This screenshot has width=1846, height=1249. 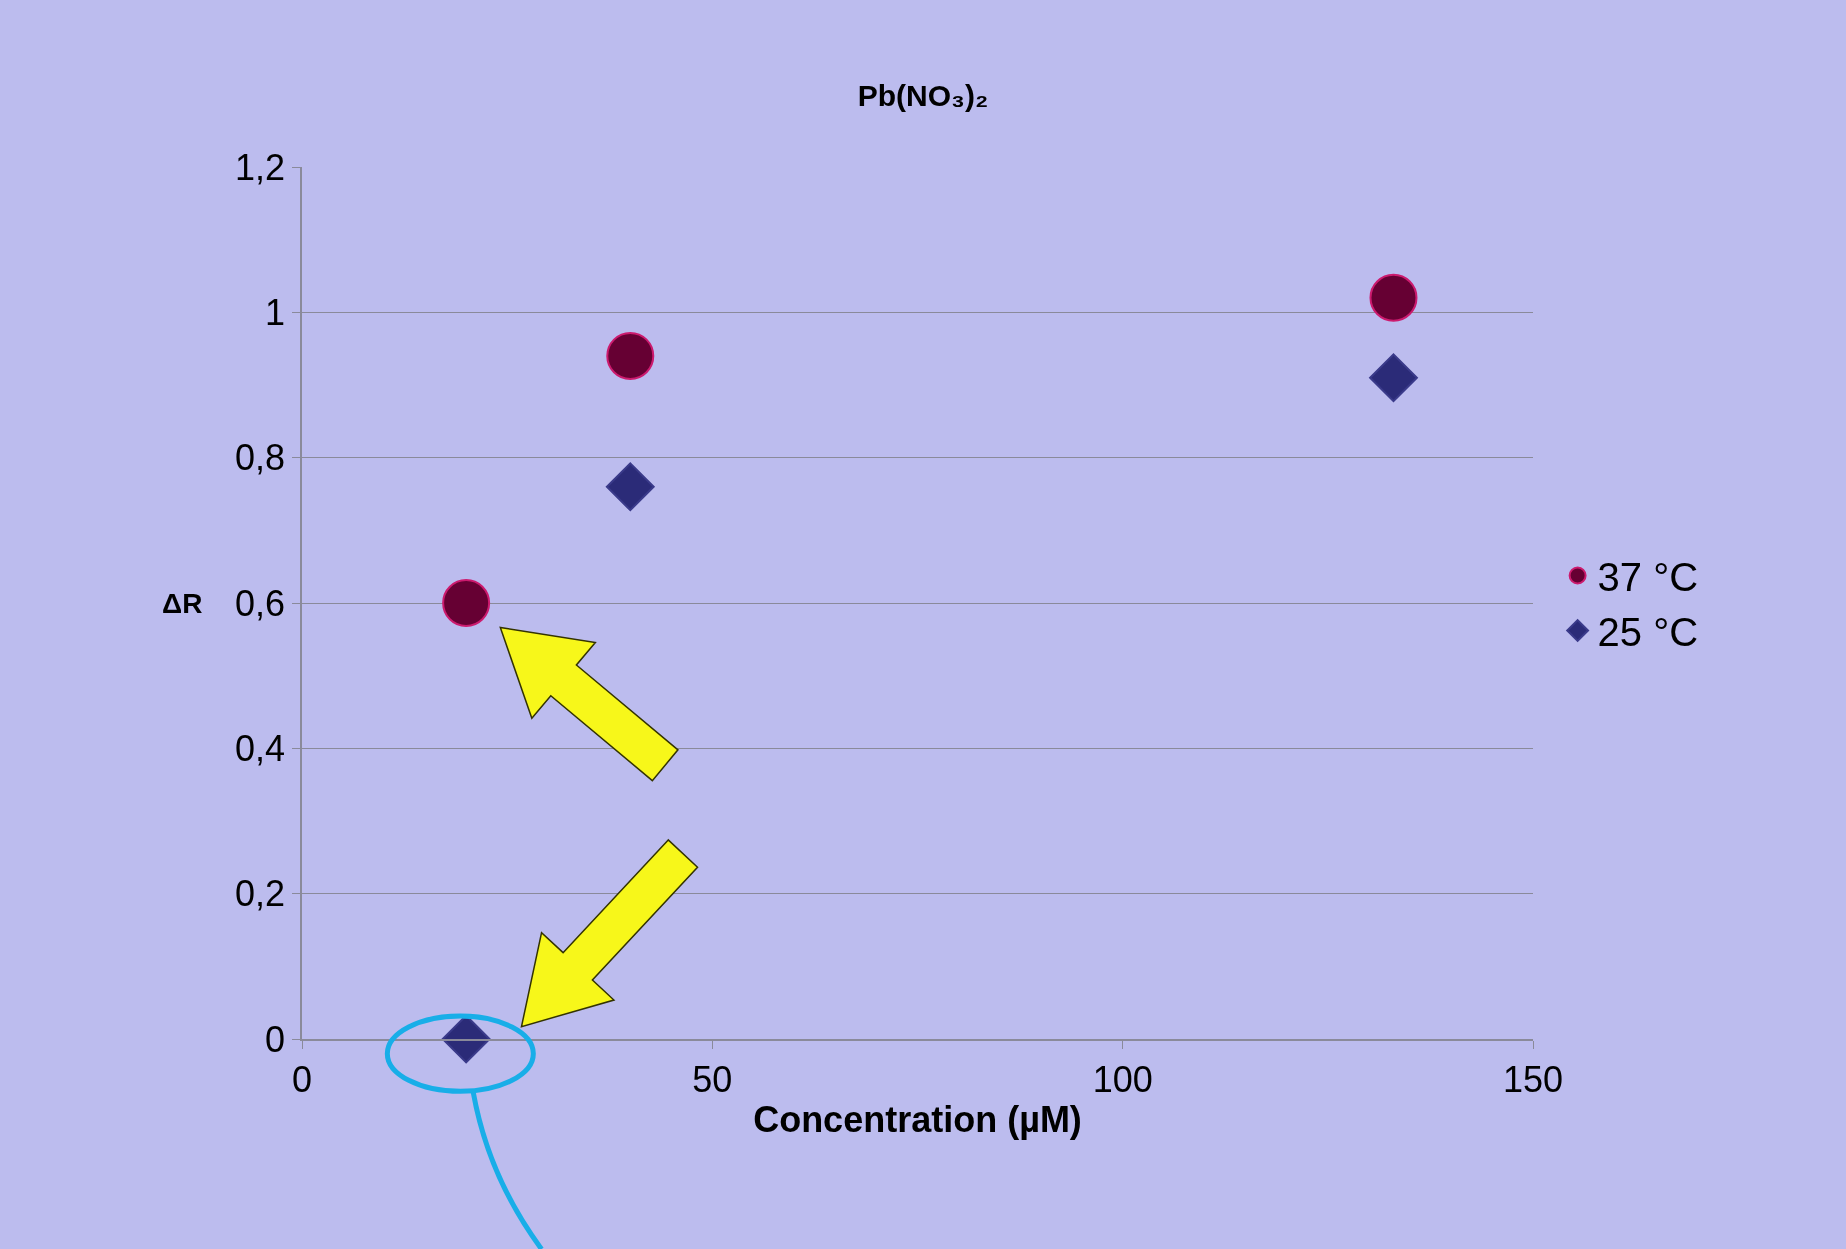 What do you see at coordinates (260, 603) in the screenshot?
I see `y-tick-label: 0,6` at bounding box center [260, 603].